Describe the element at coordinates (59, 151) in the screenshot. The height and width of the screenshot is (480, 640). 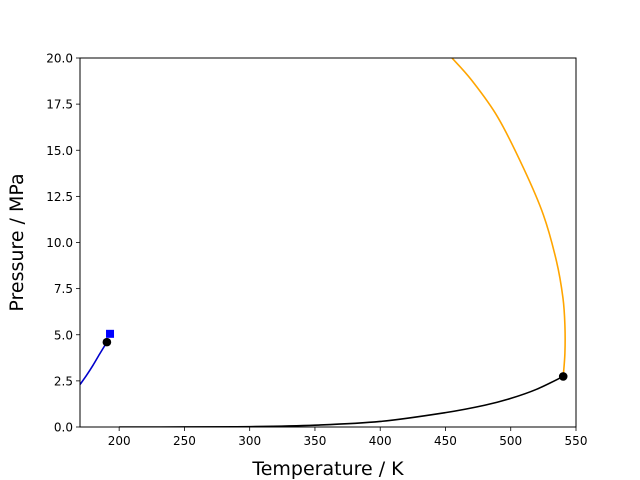
I see `y-tick-label-6: 15.0` at that location.